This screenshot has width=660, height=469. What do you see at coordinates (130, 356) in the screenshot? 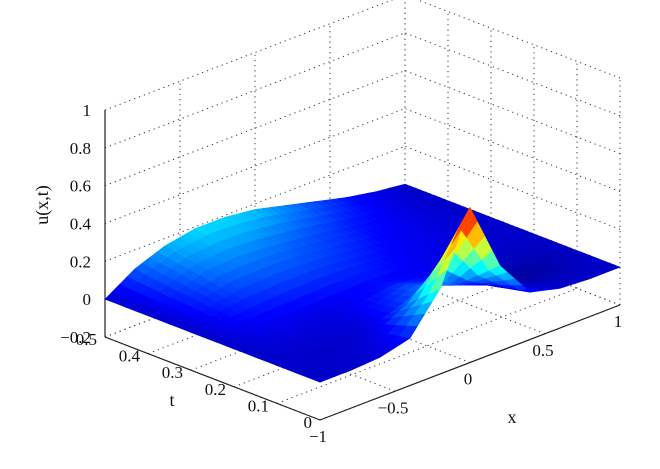
I see `t-tick-label: 0.4` at bounding box center [130, 356].